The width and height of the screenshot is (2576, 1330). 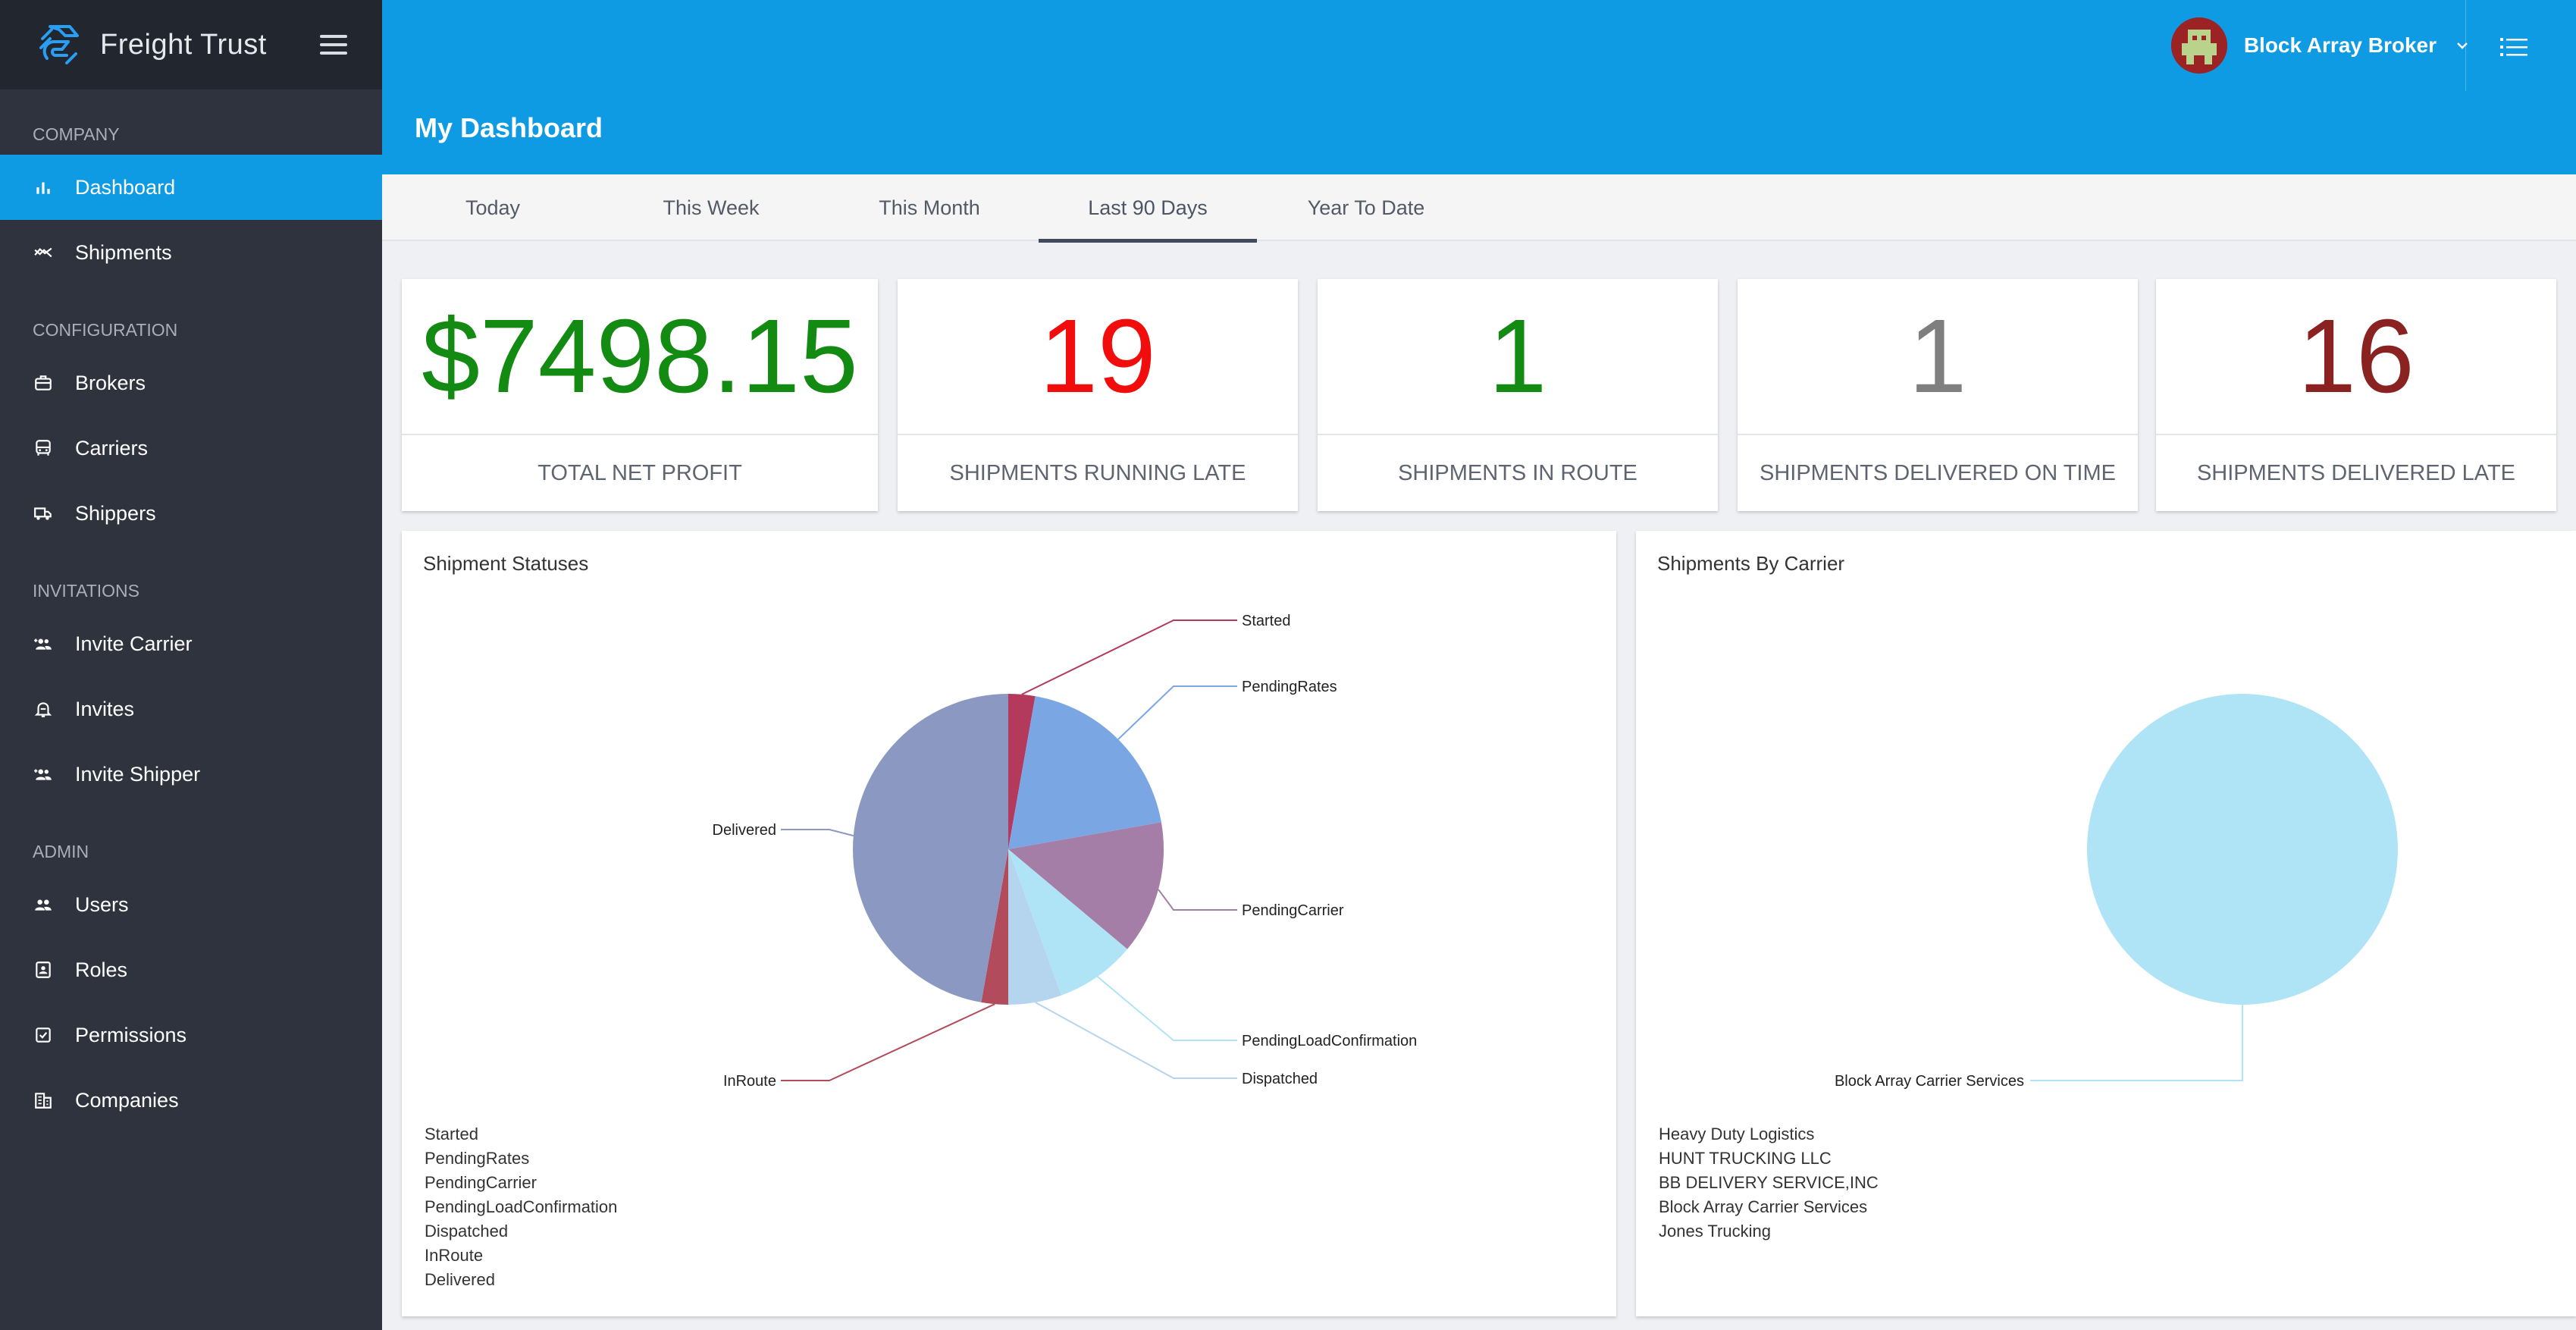 What do you see at coordinates (930, 208) in the screenshot?
I see `tab-this-month: This Month` at bounding box center [930, 208].